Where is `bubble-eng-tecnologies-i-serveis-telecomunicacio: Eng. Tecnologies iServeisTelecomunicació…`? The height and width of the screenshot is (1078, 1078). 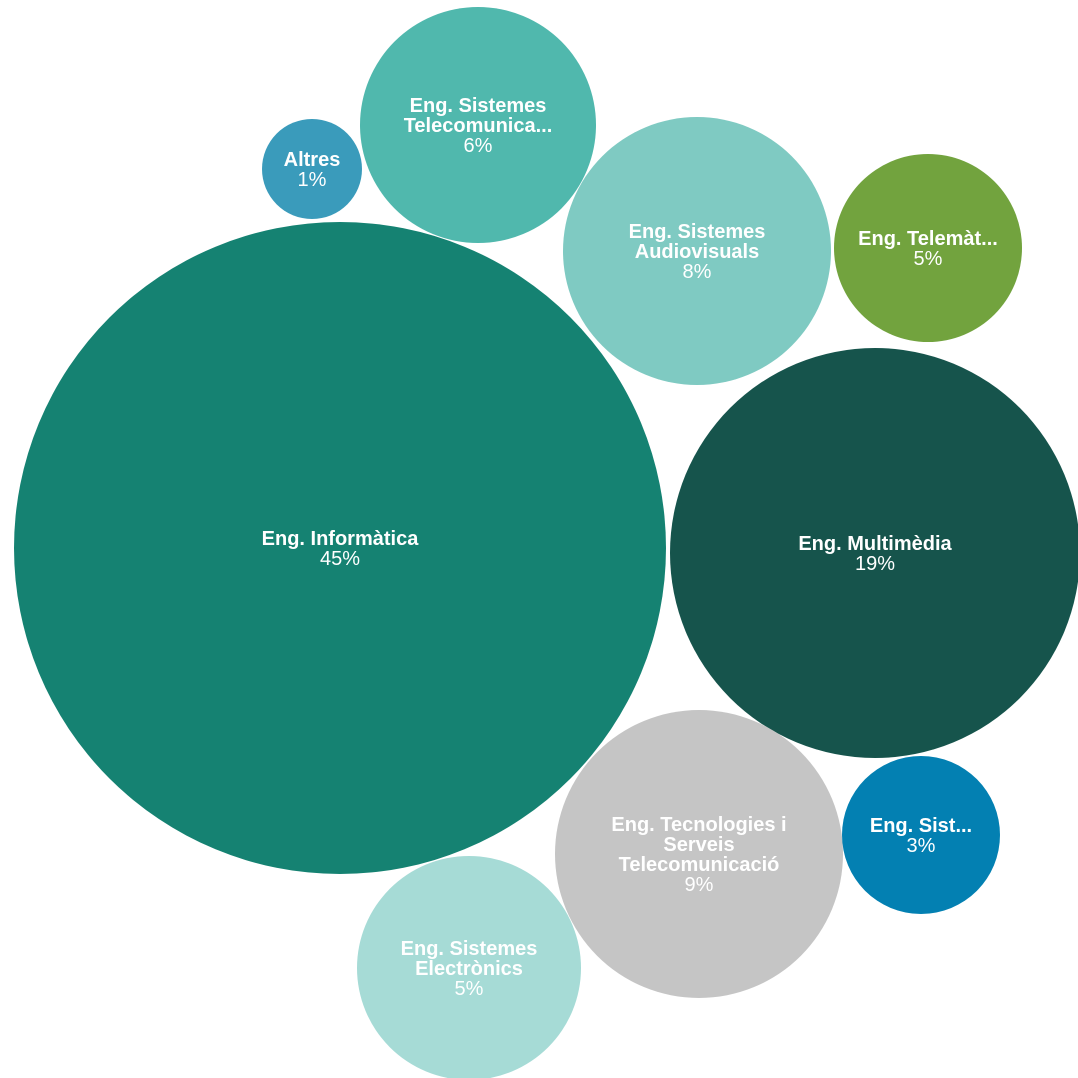
bubble-eng-tecnologies-i-serveis-telecomunicacio: Eng. Tecnologies iServeisTelecomunicació… is located at coordinates (699, 854).